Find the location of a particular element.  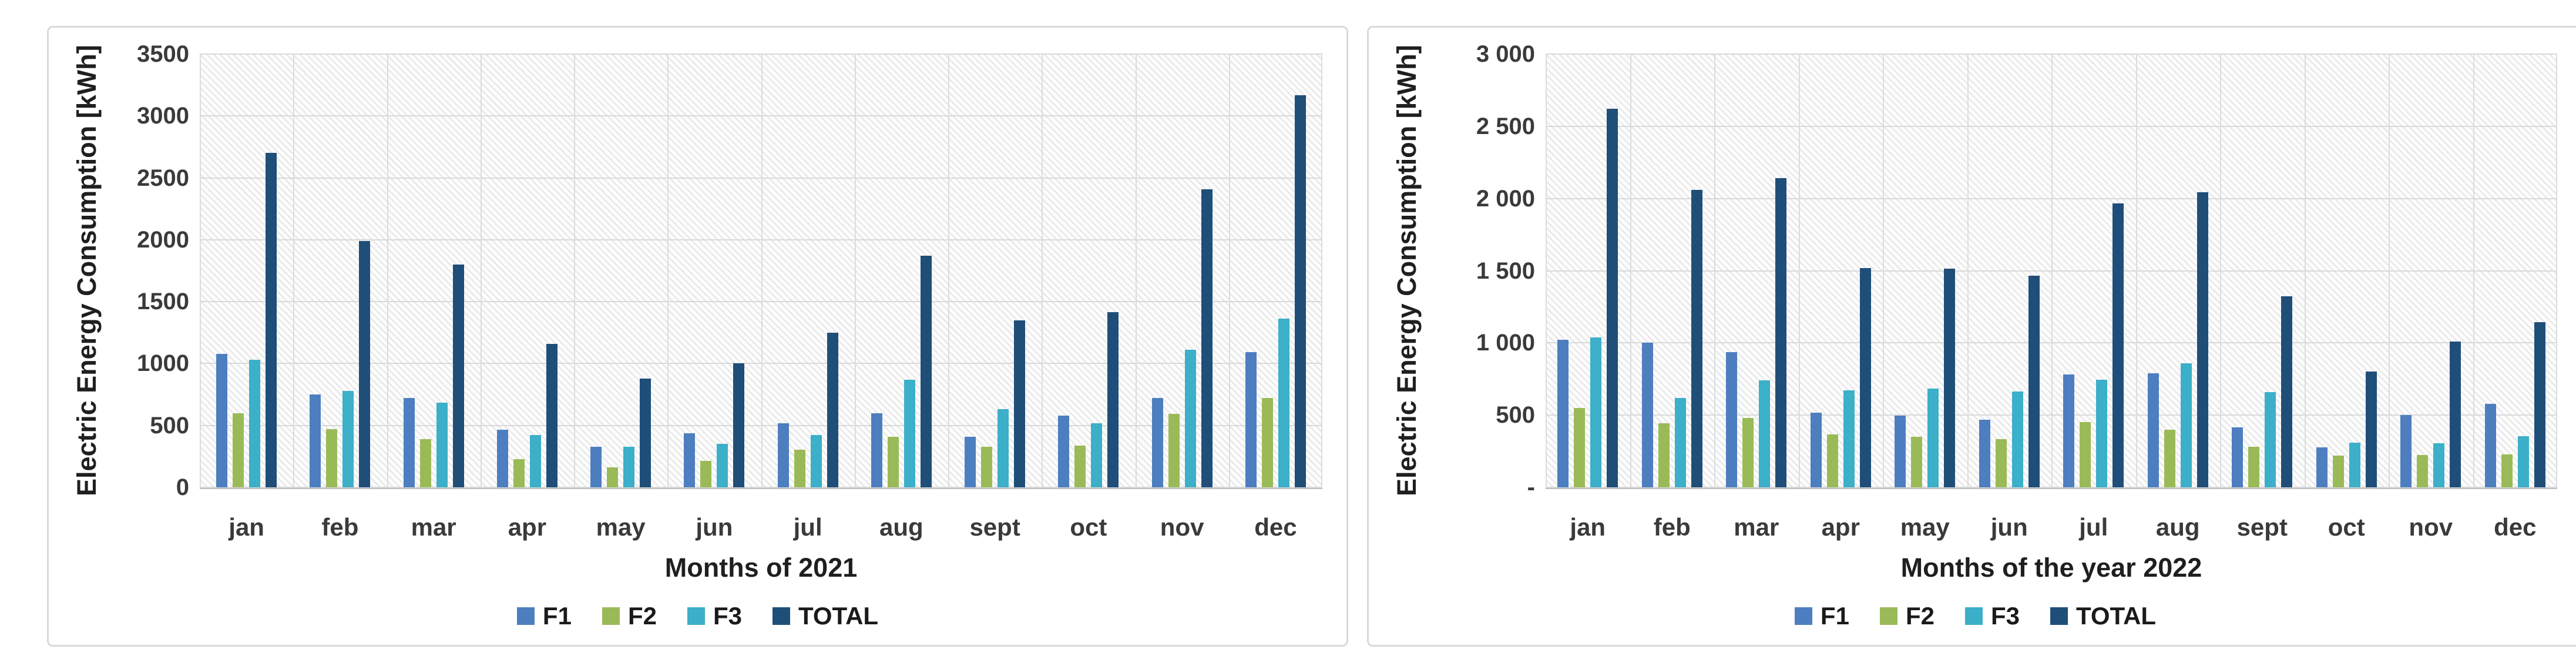

bar-f3-aug is located at coordinates (909, 433).